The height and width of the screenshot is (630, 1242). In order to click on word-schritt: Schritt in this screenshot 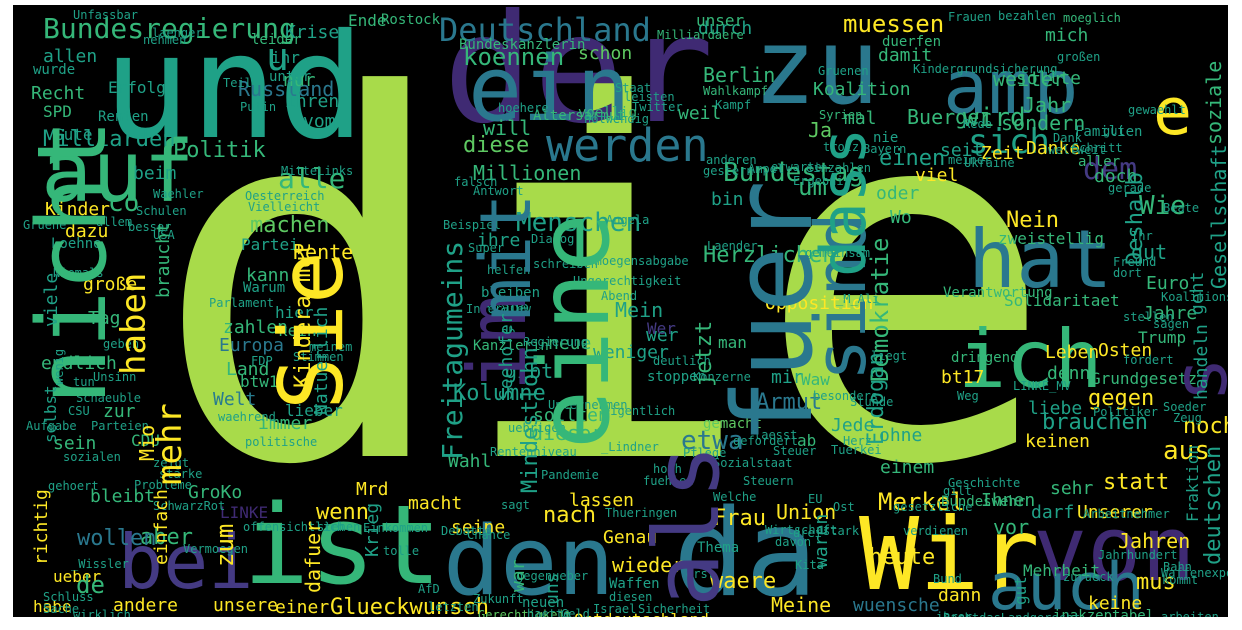, I will do `click(1097, 148)`.